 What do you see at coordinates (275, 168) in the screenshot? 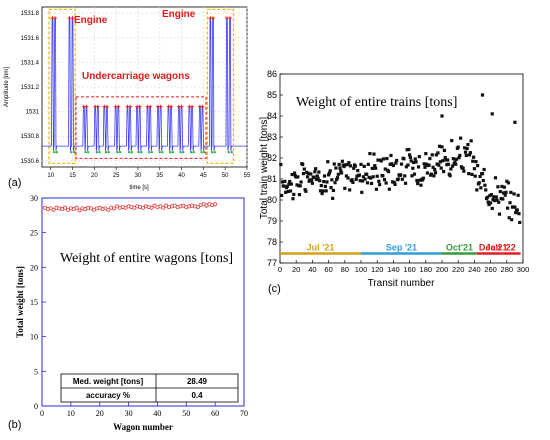
I see `panel-c-y-ticks: 77 78 79 80 81 82 83 84 85 86` at bounding box center [275, 168].